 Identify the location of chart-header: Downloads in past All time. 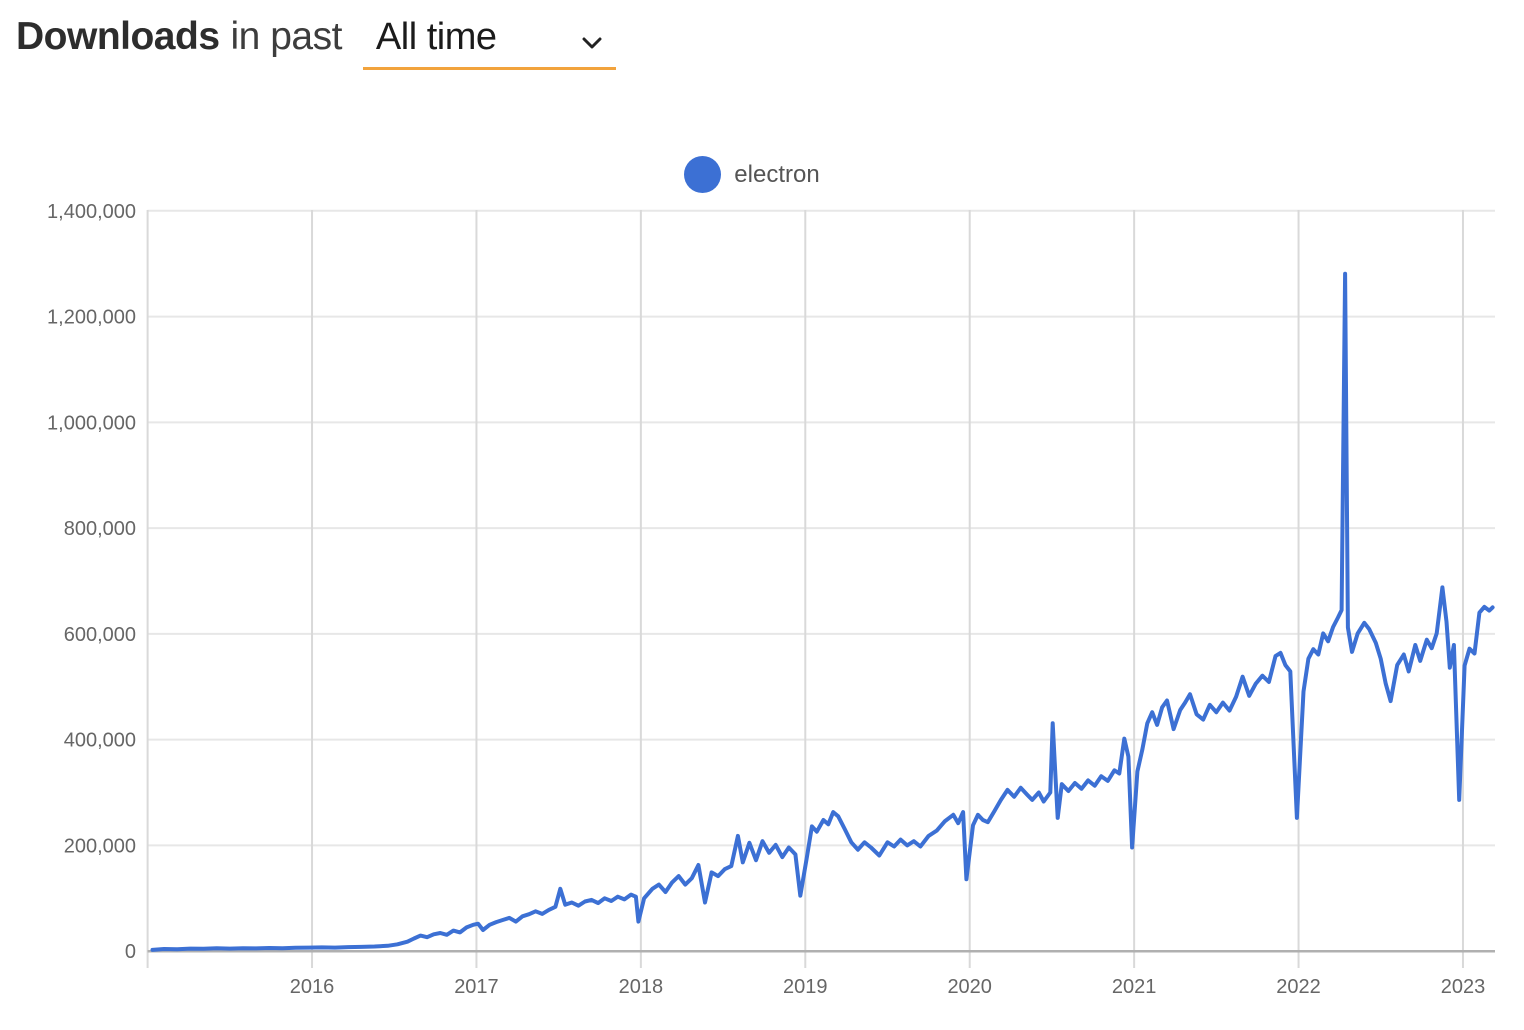
(316, 39).